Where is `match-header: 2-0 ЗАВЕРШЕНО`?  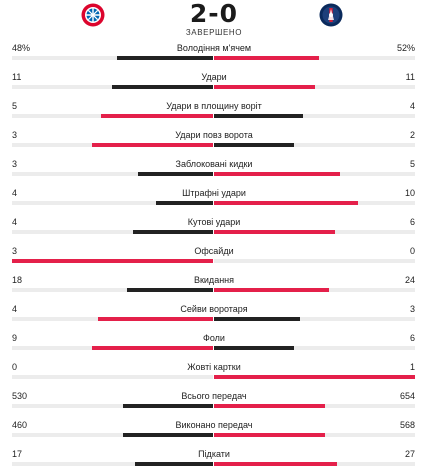
match-header: 2-0 ЗАВЕРШЕНО is located at coordinates (214, 20).